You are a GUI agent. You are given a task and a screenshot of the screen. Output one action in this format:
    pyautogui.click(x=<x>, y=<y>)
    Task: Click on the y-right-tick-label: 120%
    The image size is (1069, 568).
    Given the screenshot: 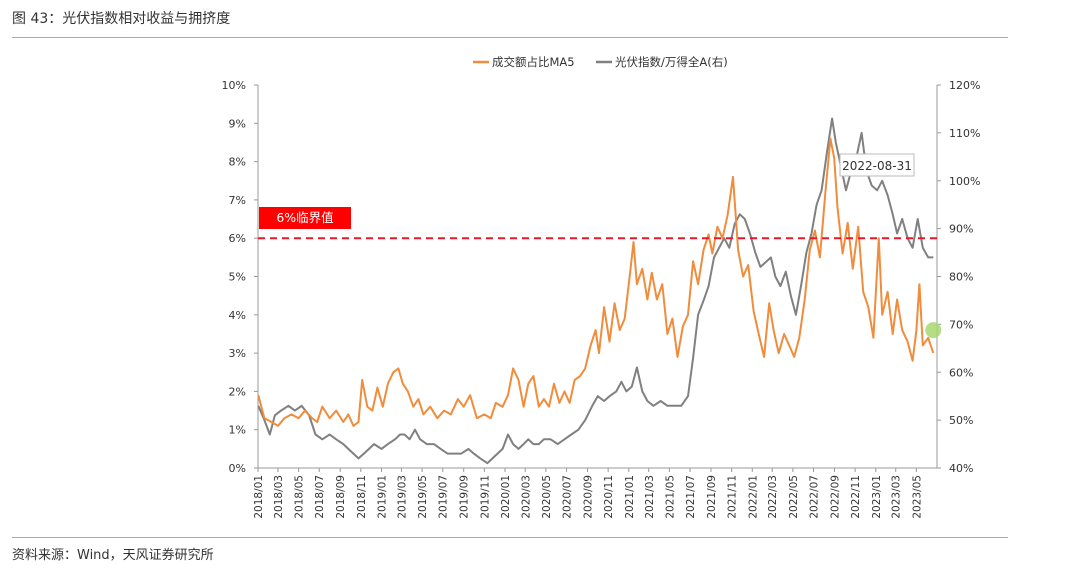 What is the action you would take?
    pyautogui.click(x=964, y=85)
    